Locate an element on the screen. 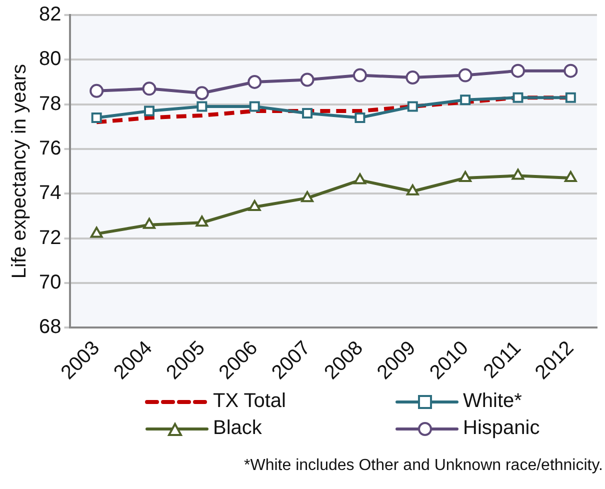 The height and width of the screenshot is (489, 605). legend-label: White* is located at coordinates (492, 401).